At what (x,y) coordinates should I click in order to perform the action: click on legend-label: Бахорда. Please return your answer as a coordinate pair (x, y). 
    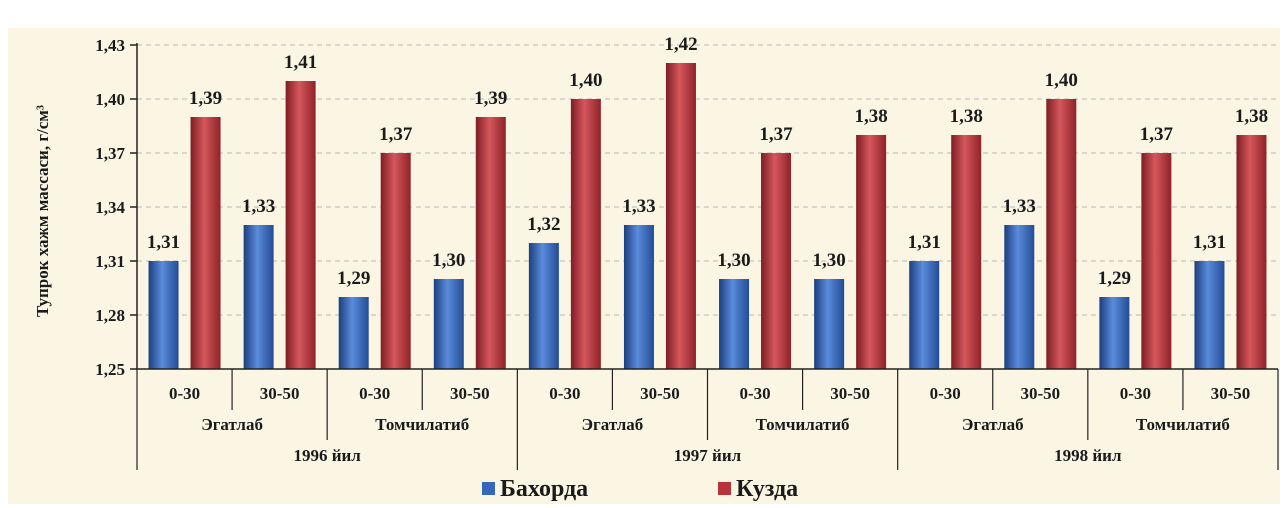
    Looking at the image, I should click on (544, 489).